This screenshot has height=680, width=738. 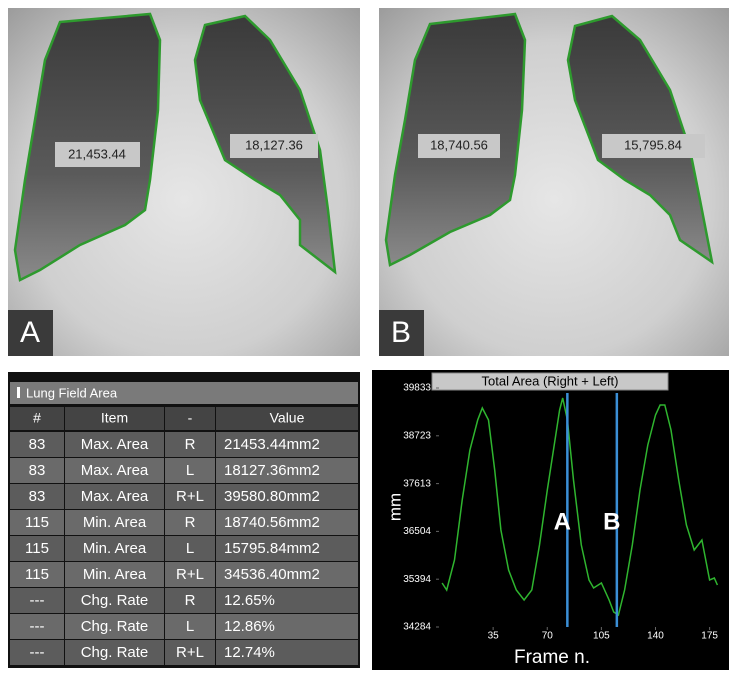 I want to click on y-axis-label: mm, so click(x=394, y=507).